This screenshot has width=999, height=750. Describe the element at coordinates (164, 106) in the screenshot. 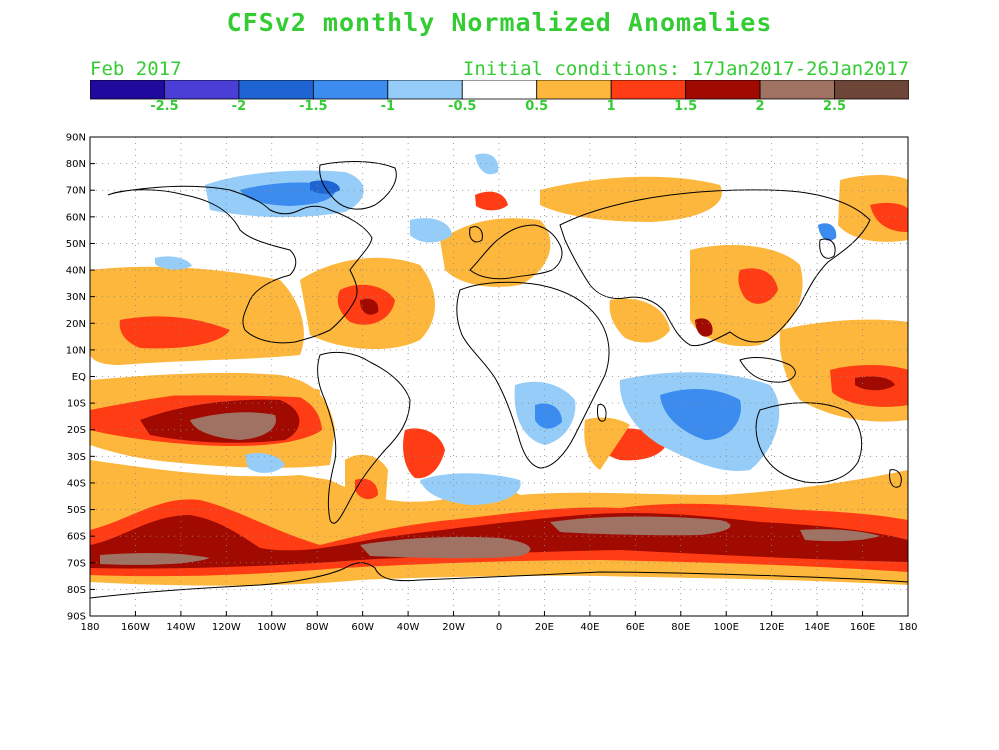

I see `colorbar-label: -2.5` at that location.